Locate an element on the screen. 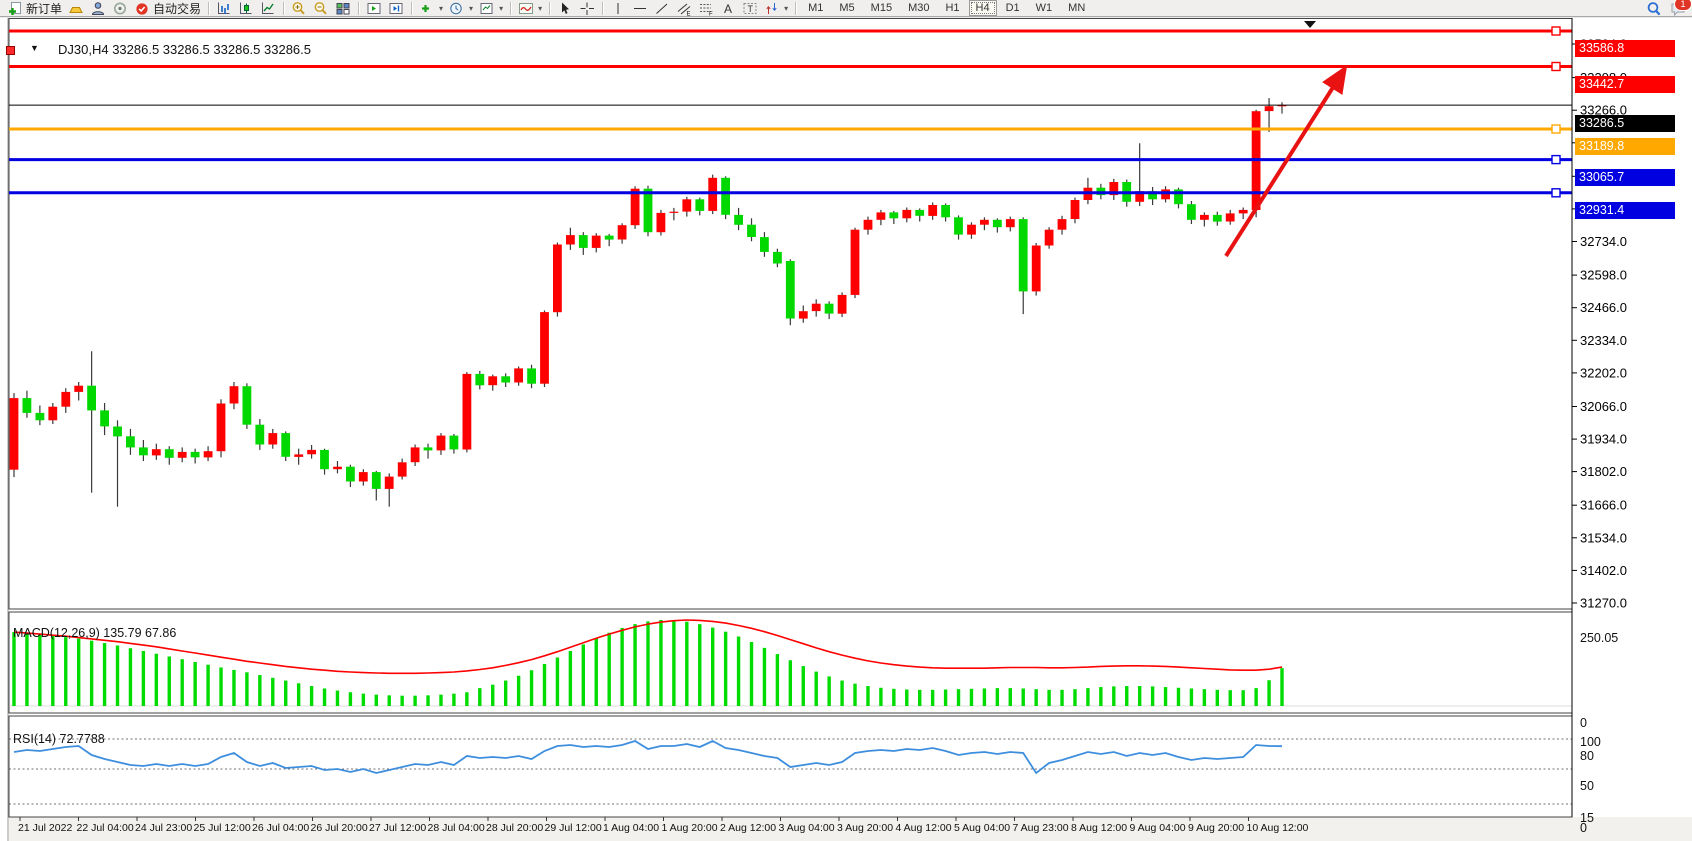 The width and height of the screenshot is (1692, 841). time-label: 9 Aug 04:00 is located at coordinates (1158, 828).